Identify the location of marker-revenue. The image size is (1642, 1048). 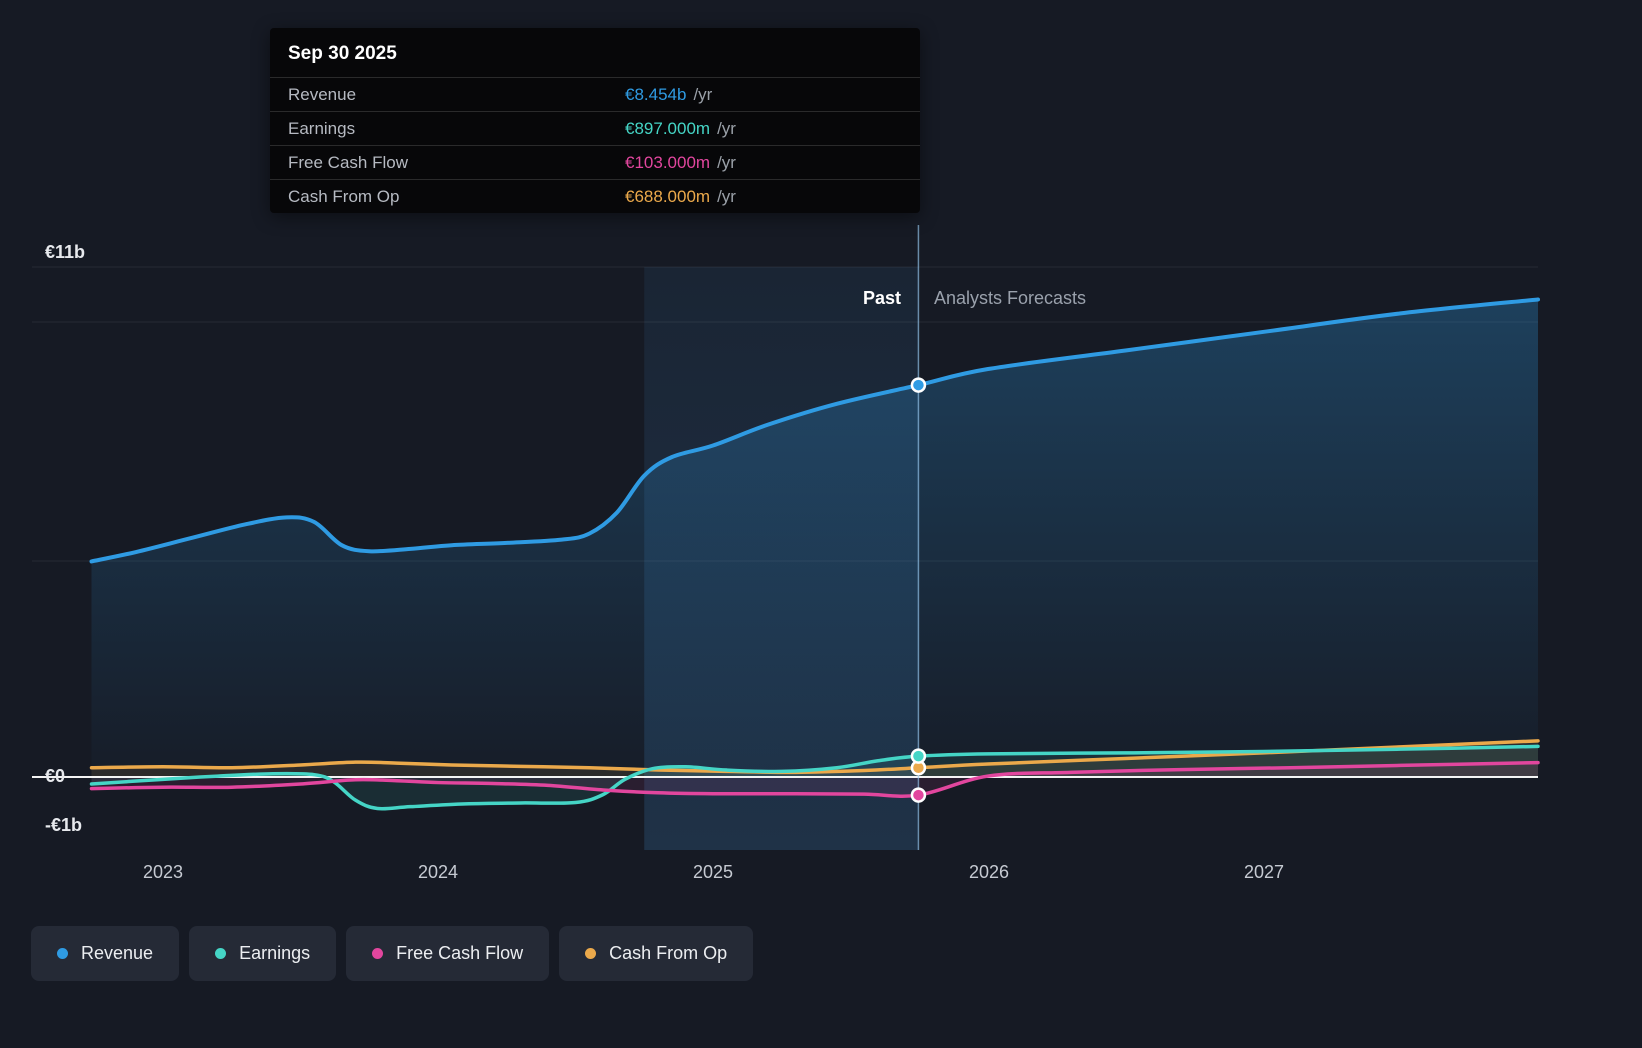
(918, 385).